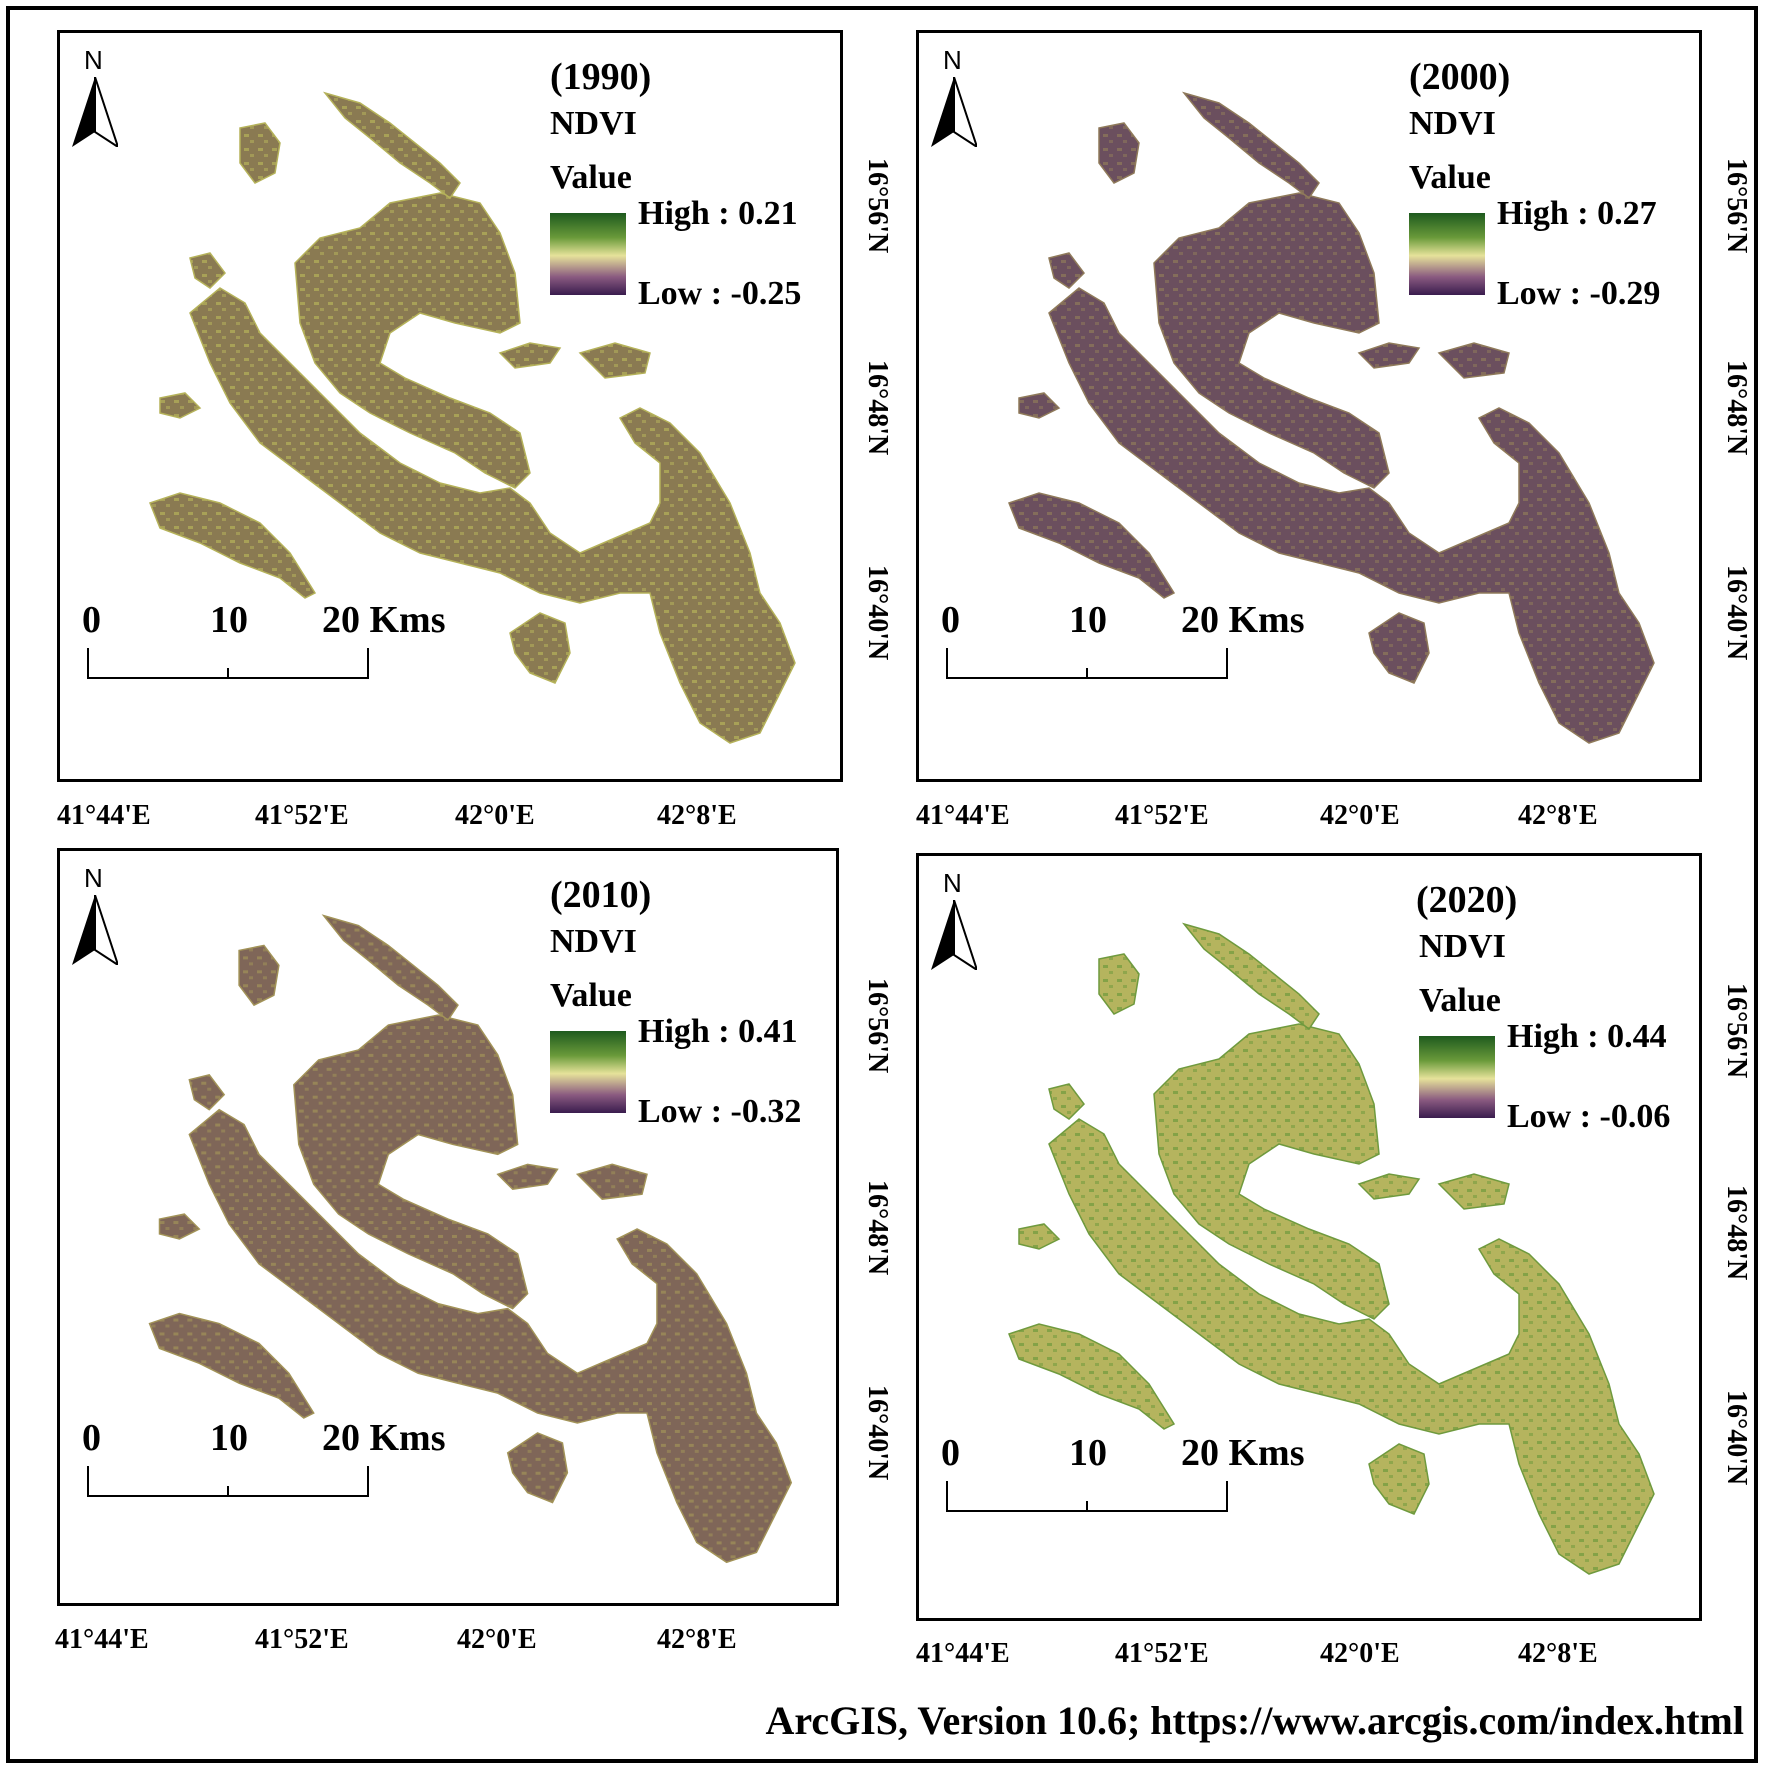 The image size is (1770, 1774). What do you see at coordinates (718, 1031) in the screenshot?
I see `legend-high-value: High : 0.41` at bounding box center [718, 1031].